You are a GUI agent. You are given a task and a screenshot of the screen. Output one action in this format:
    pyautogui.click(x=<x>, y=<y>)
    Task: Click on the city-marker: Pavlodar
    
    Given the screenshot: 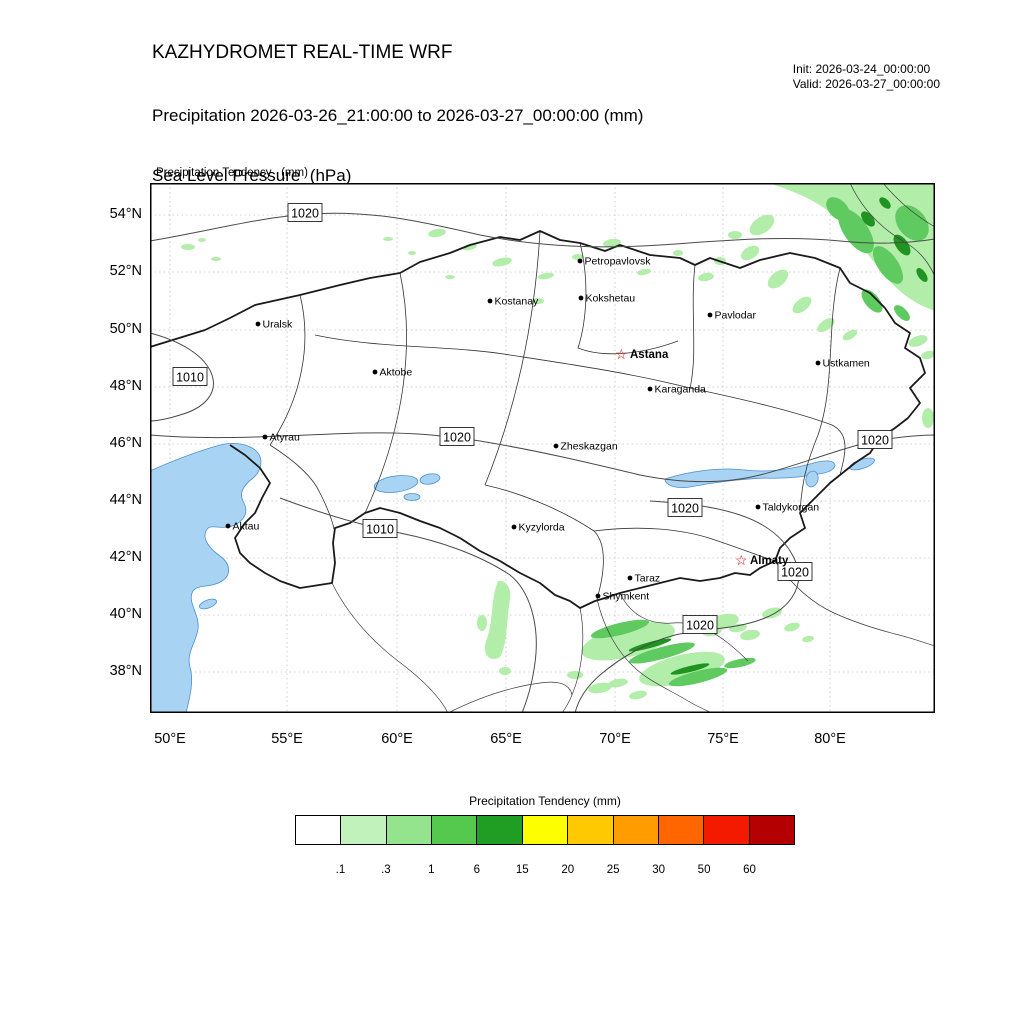 What is the action you would take?
    pyautogui.click(x=731, y=316)
    